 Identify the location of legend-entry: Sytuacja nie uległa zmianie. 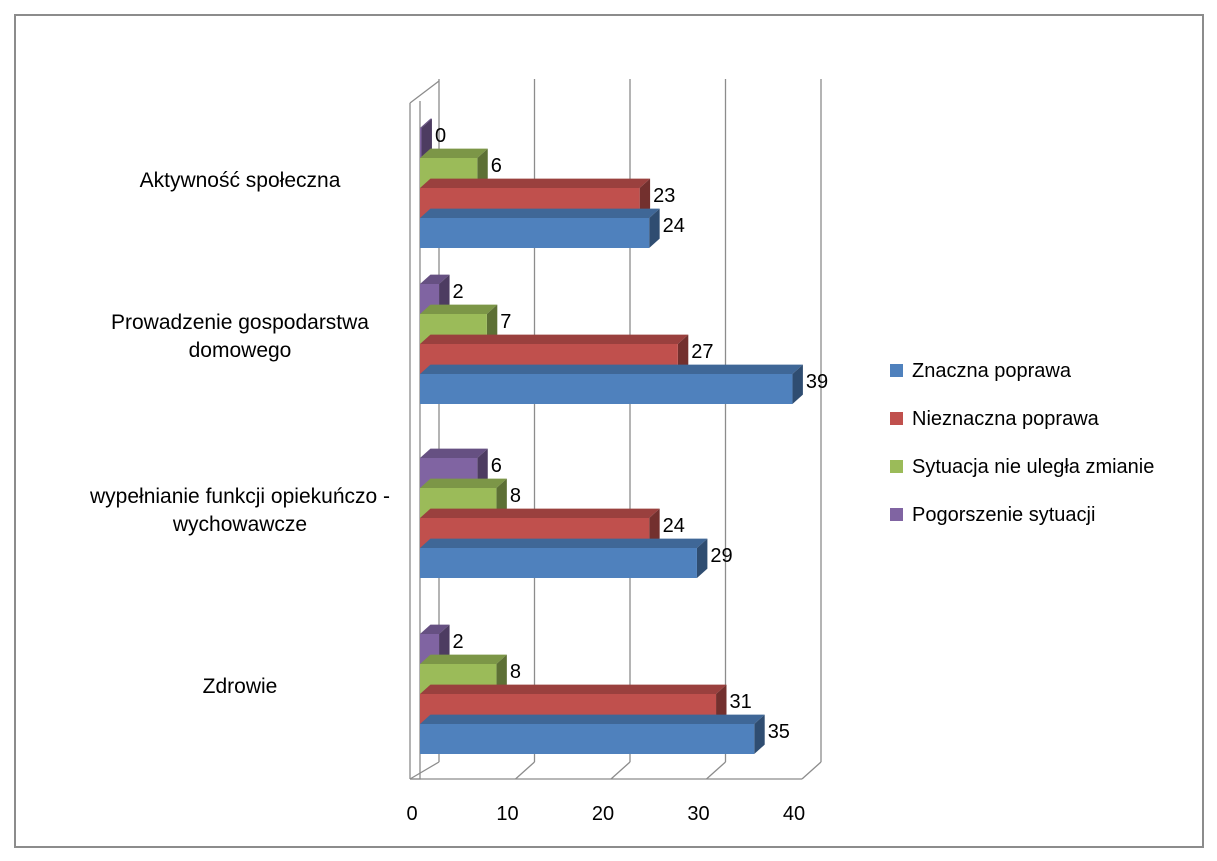
(1033, 467).